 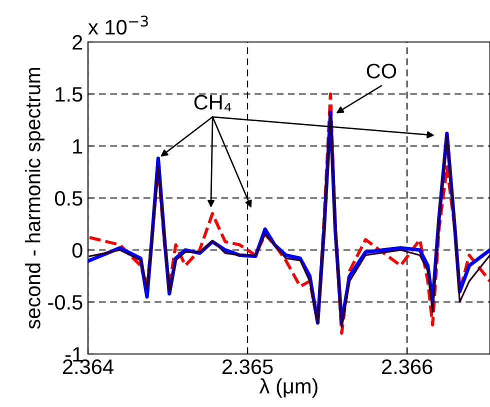 What do you see at coordinates (288, 388) in the screenshot?
I see `x-axis-title: λ (μm)` at bounding box center [288, 388].